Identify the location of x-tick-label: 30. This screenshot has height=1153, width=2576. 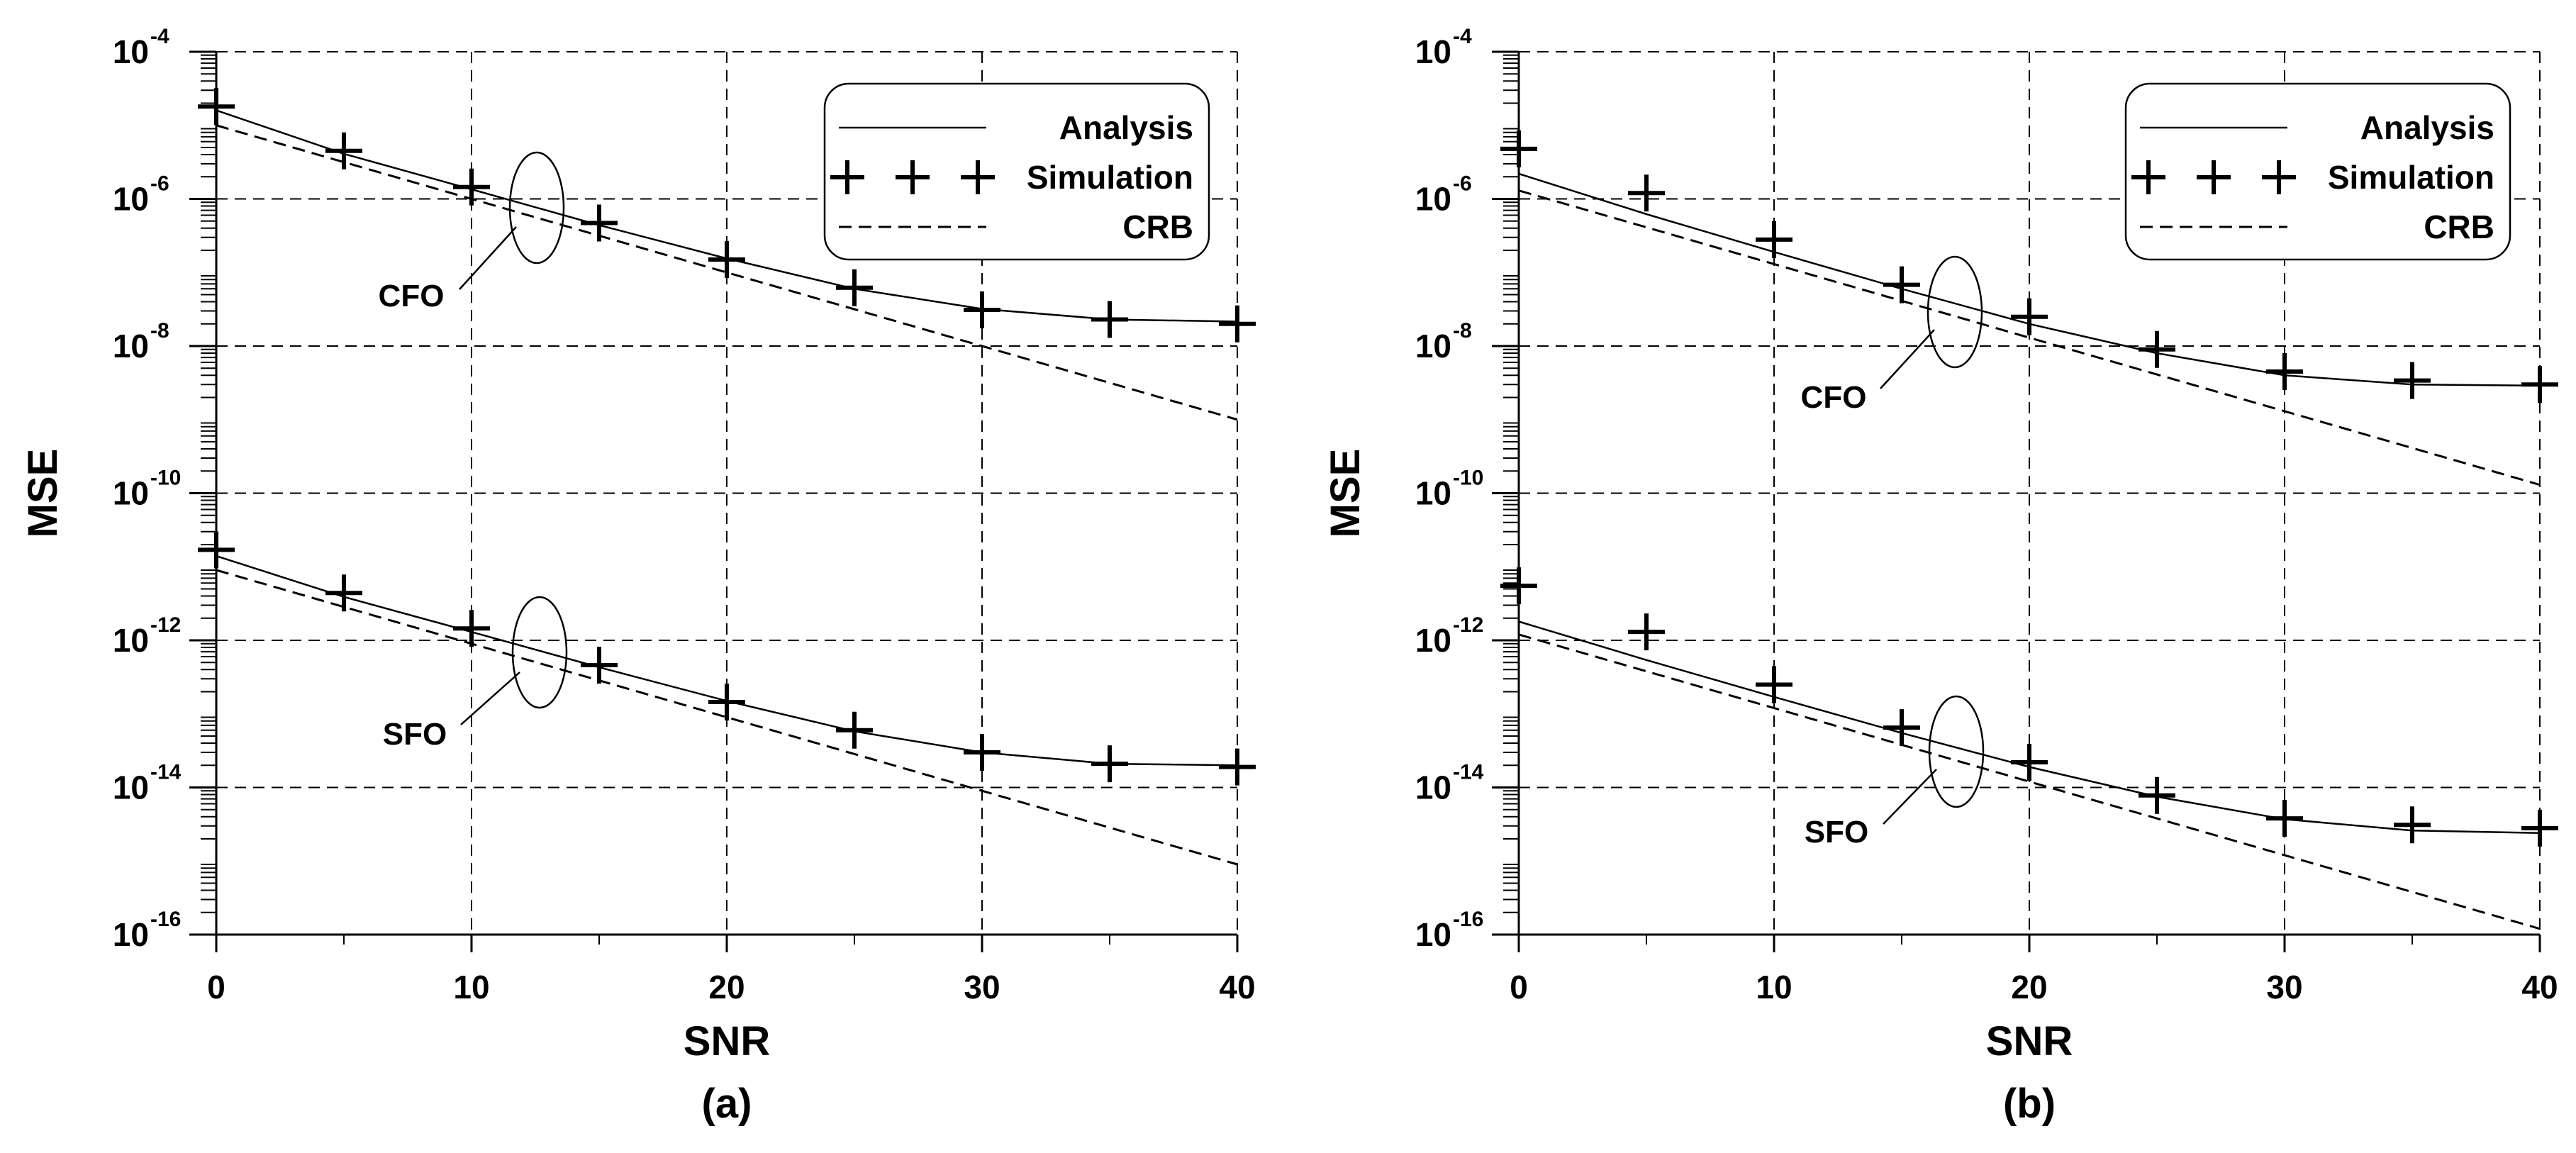
(982, 988).